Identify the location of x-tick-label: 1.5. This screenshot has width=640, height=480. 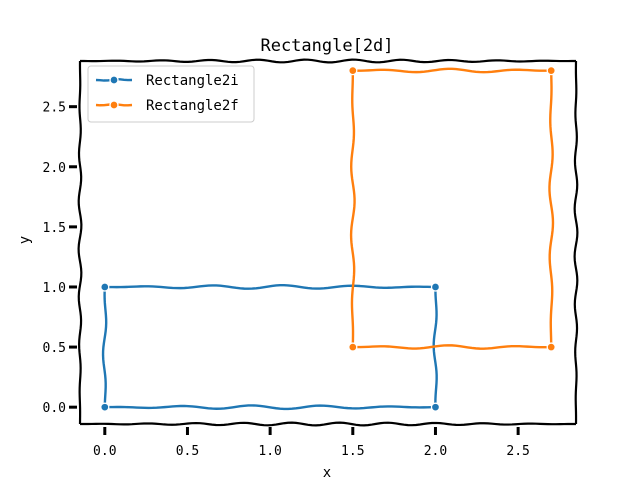
(352, 451).